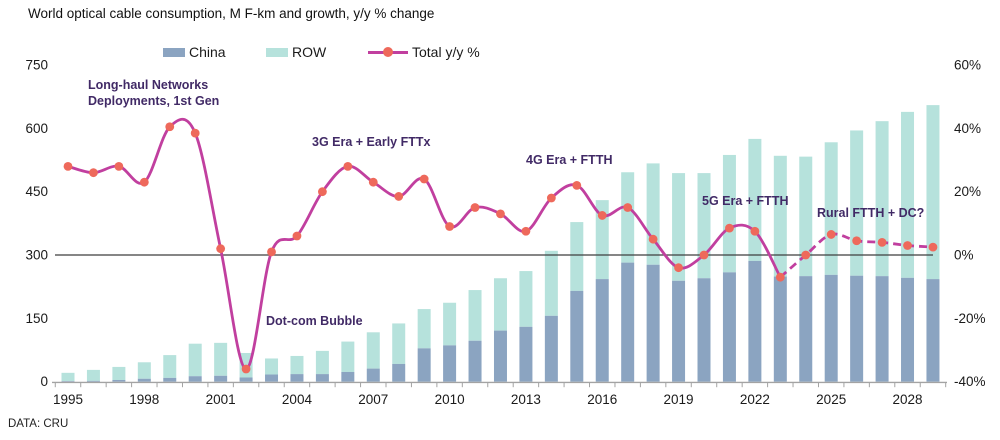 Image resolution: width=1000 pixels, height=440 pixels. What do you see at coordinates (297, 399) in the screenshot?
I see `x-axis-label: 2004` at bounding box center [297, 399].